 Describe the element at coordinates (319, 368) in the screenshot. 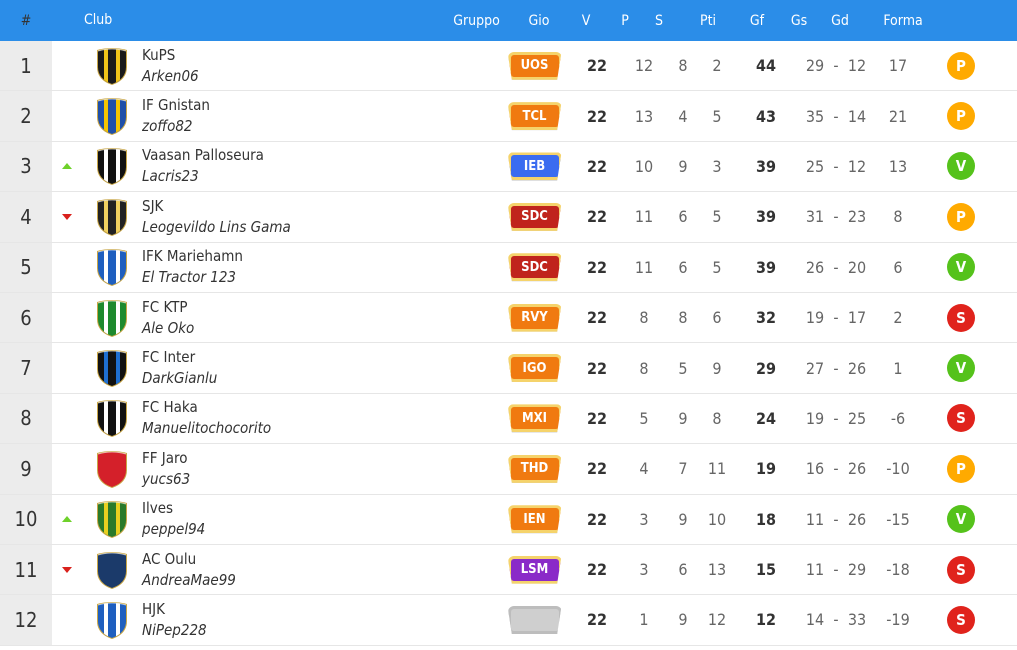

I see `club-cell: FC Inter DarkGianlu` at that location.